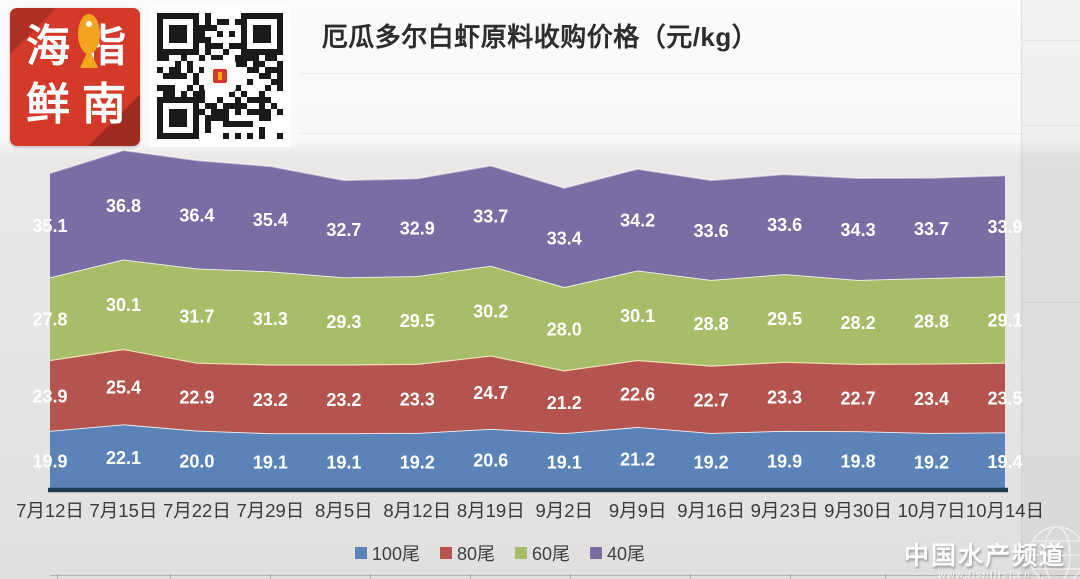 This screenshot has height=579, width=1080. Describe the element at coordinates (490, 460) in the screenshot. I see `data-label-100尾: 20.6` at that location.